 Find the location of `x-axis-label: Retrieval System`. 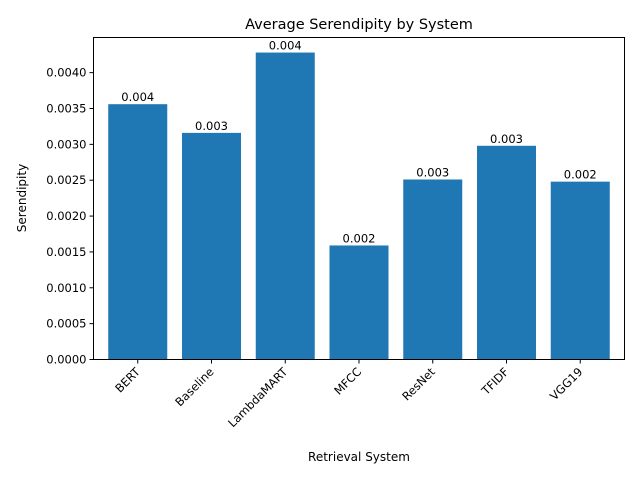

x-axis-label: Retrieval System is located at coordinates (359, 457).